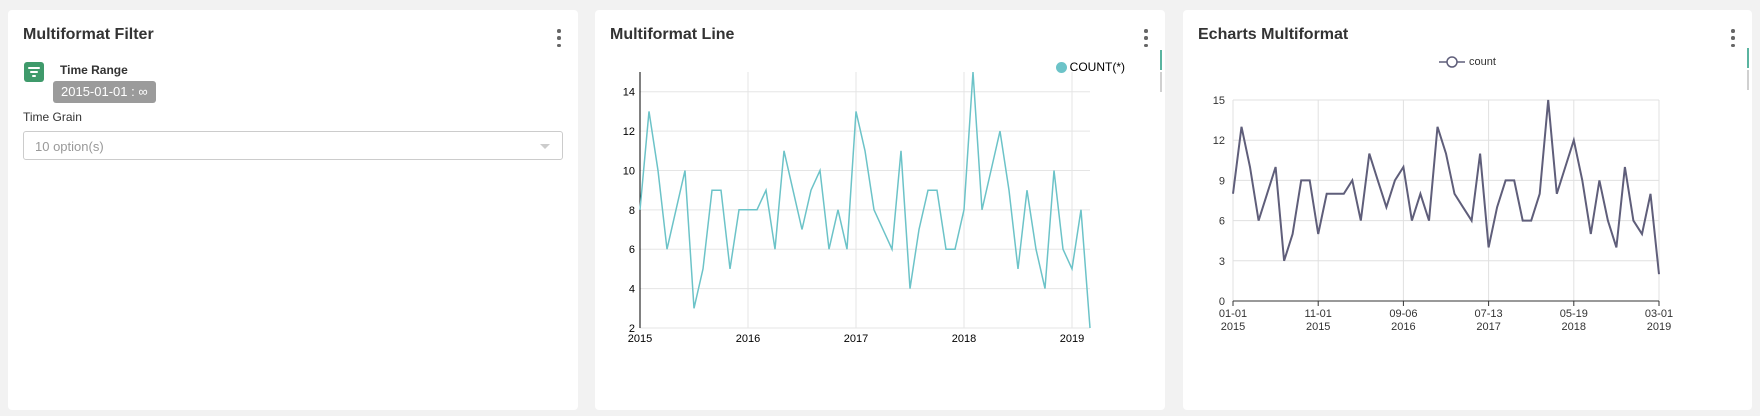  I want to click on time-range-value: 2015-01-01 : ∞, so click(104, 92).